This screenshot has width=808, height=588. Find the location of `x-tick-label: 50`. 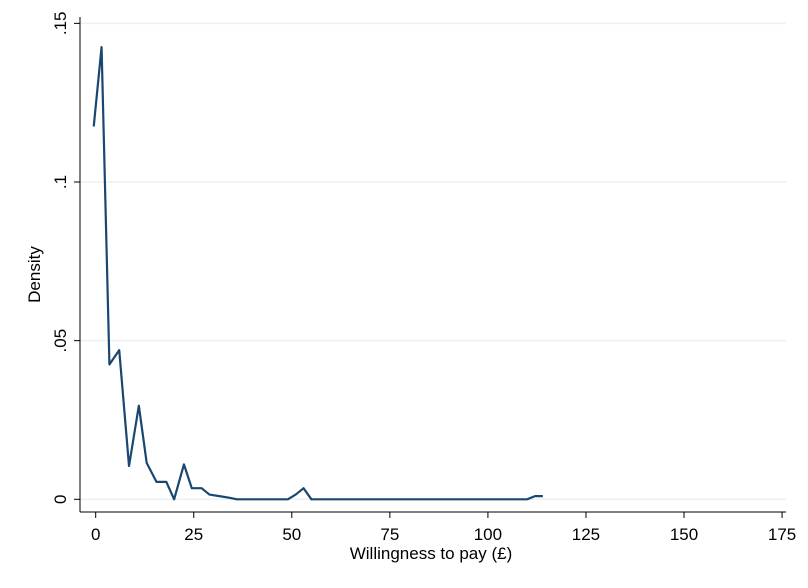

x-tick-label: 50 is located at coordinates (291, 534).